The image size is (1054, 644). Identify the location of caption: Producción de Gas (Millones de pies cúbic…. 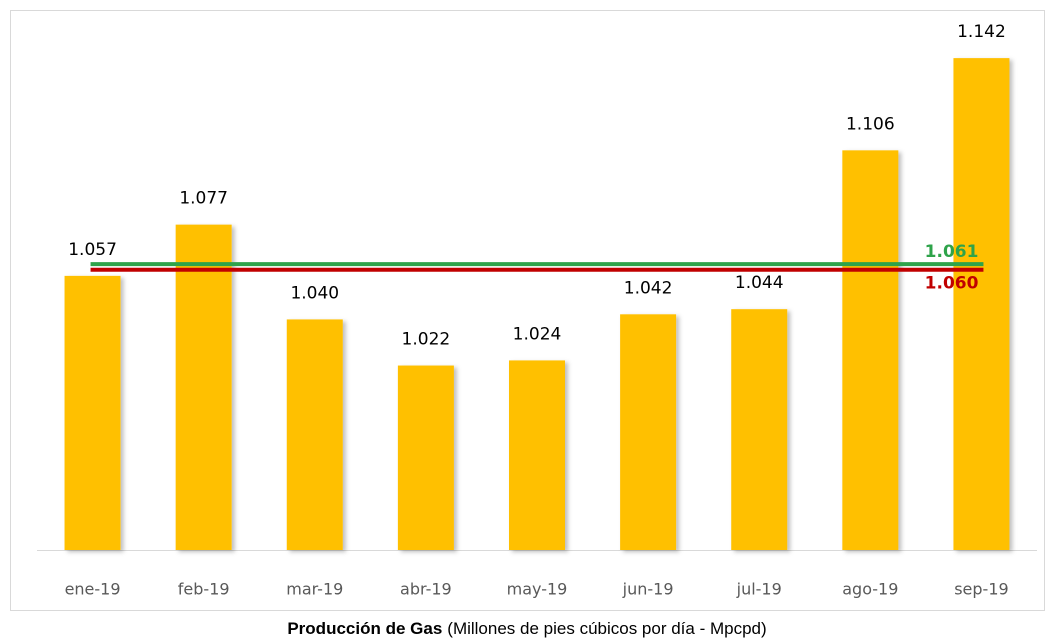
(526, 628).